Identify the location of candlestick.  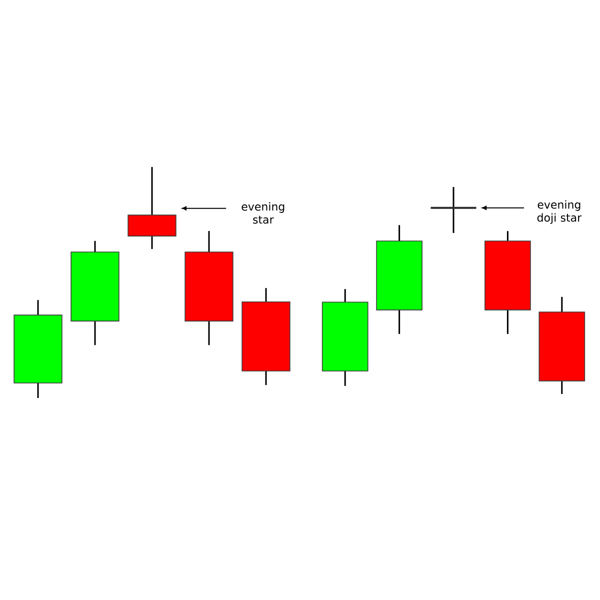
(454, 210).